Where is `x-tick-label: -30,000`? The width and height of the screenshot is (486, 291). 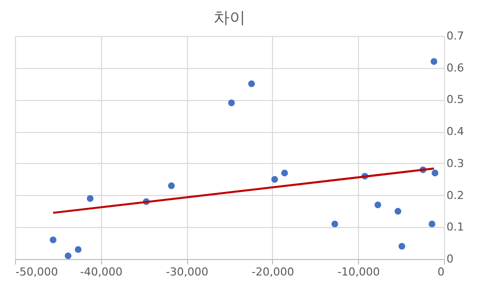 x-tick-label: -30,000 is located at coordinates (187, 272).